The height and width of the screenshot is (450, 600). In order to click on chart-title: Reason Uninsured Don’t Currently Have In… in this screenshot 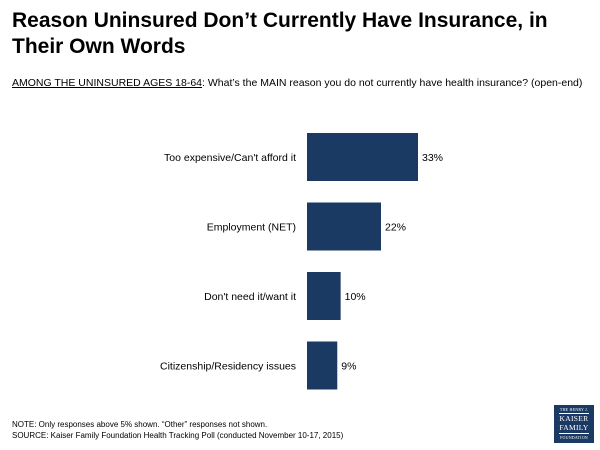, I will do `click(280, 33)`.